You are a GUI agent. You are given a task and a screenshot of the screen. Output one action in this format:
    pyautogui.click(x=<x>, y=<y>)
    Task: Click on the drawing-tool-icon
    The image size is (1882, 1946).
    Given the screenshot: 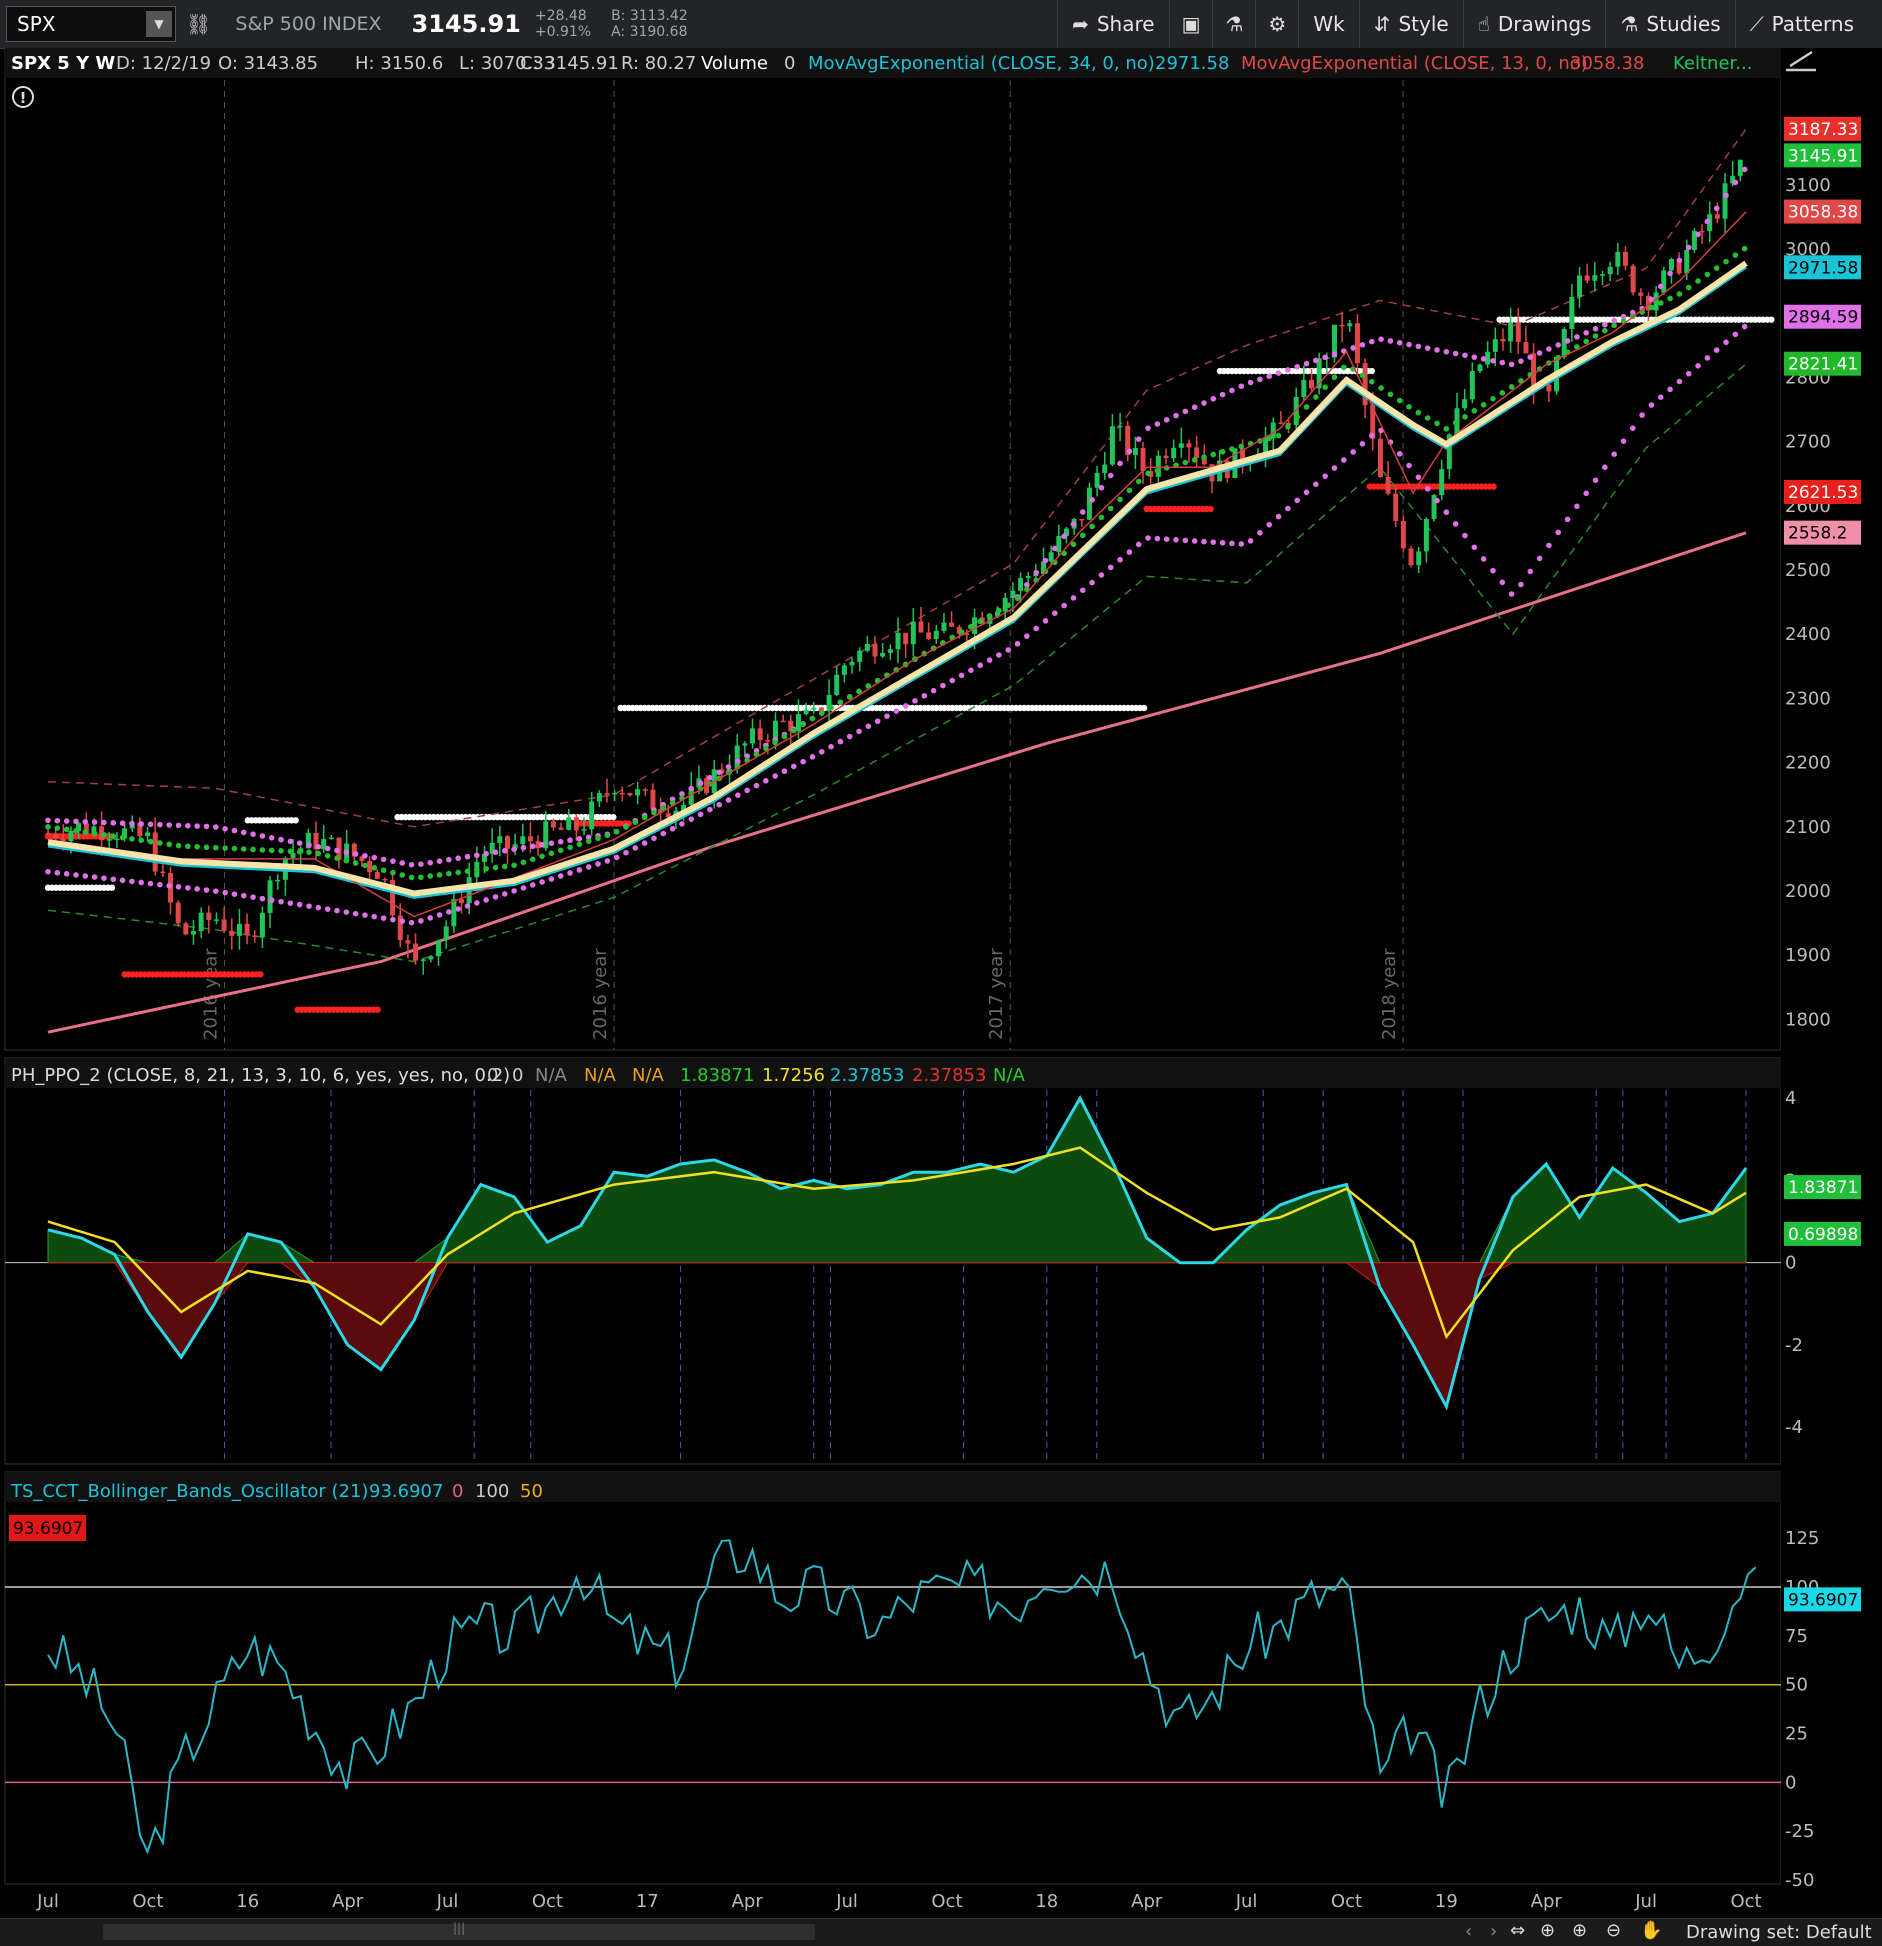 What is the action you would take?
    pyautogui.click(x=1801, y=61)
    